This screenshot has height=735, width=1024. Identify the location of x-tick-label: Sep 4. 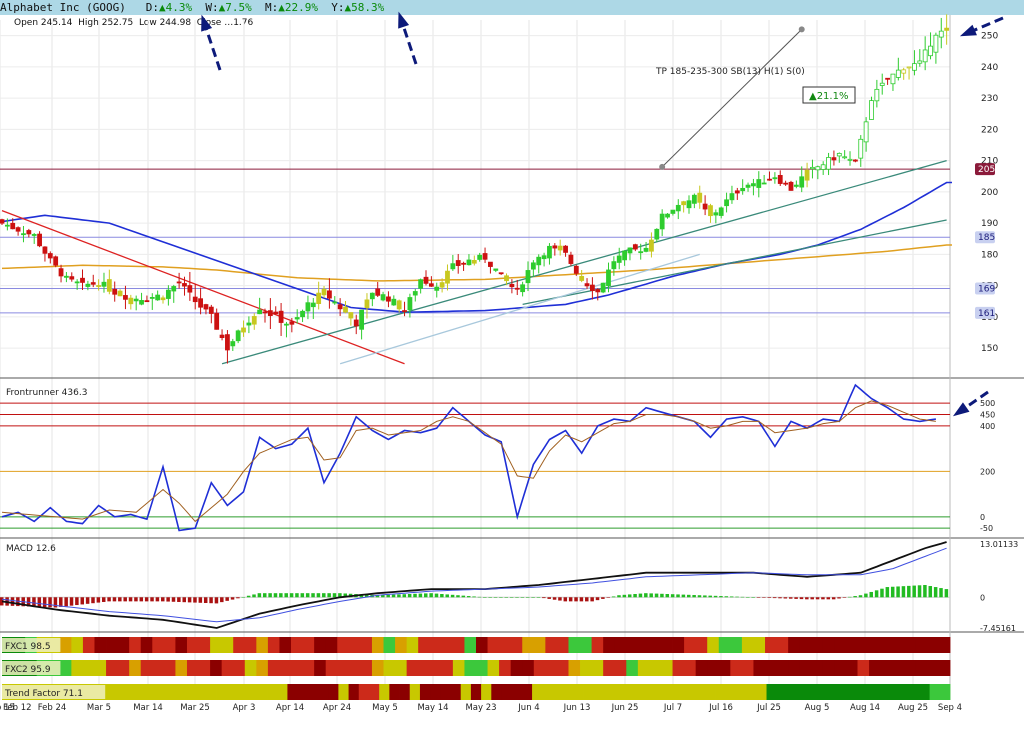
(950, 708).